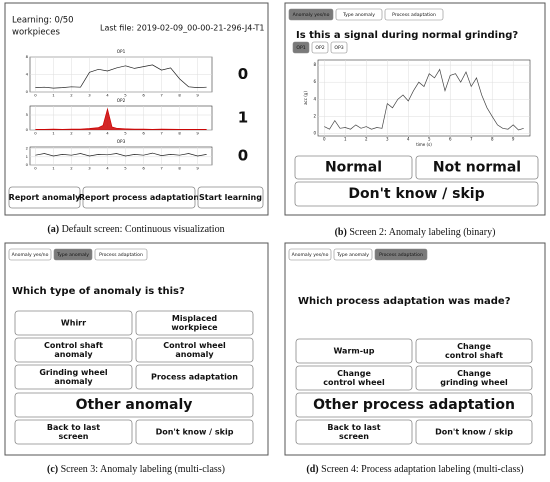  Describe the element at coordinates (305, 98) in the screenshot. I see `y-axis-label: acc (g)` at that location.